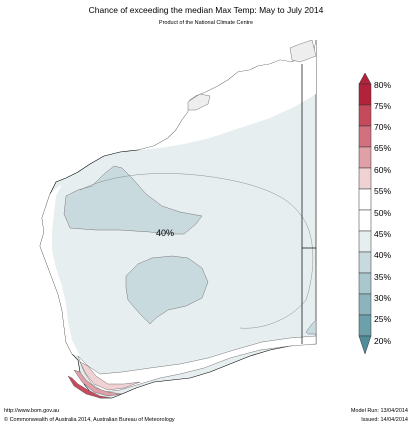 This screenshot has width=412, height=427. Describe the element at coordinates (167, 290) in the screenshot. I see `lower-40-region` at that location.